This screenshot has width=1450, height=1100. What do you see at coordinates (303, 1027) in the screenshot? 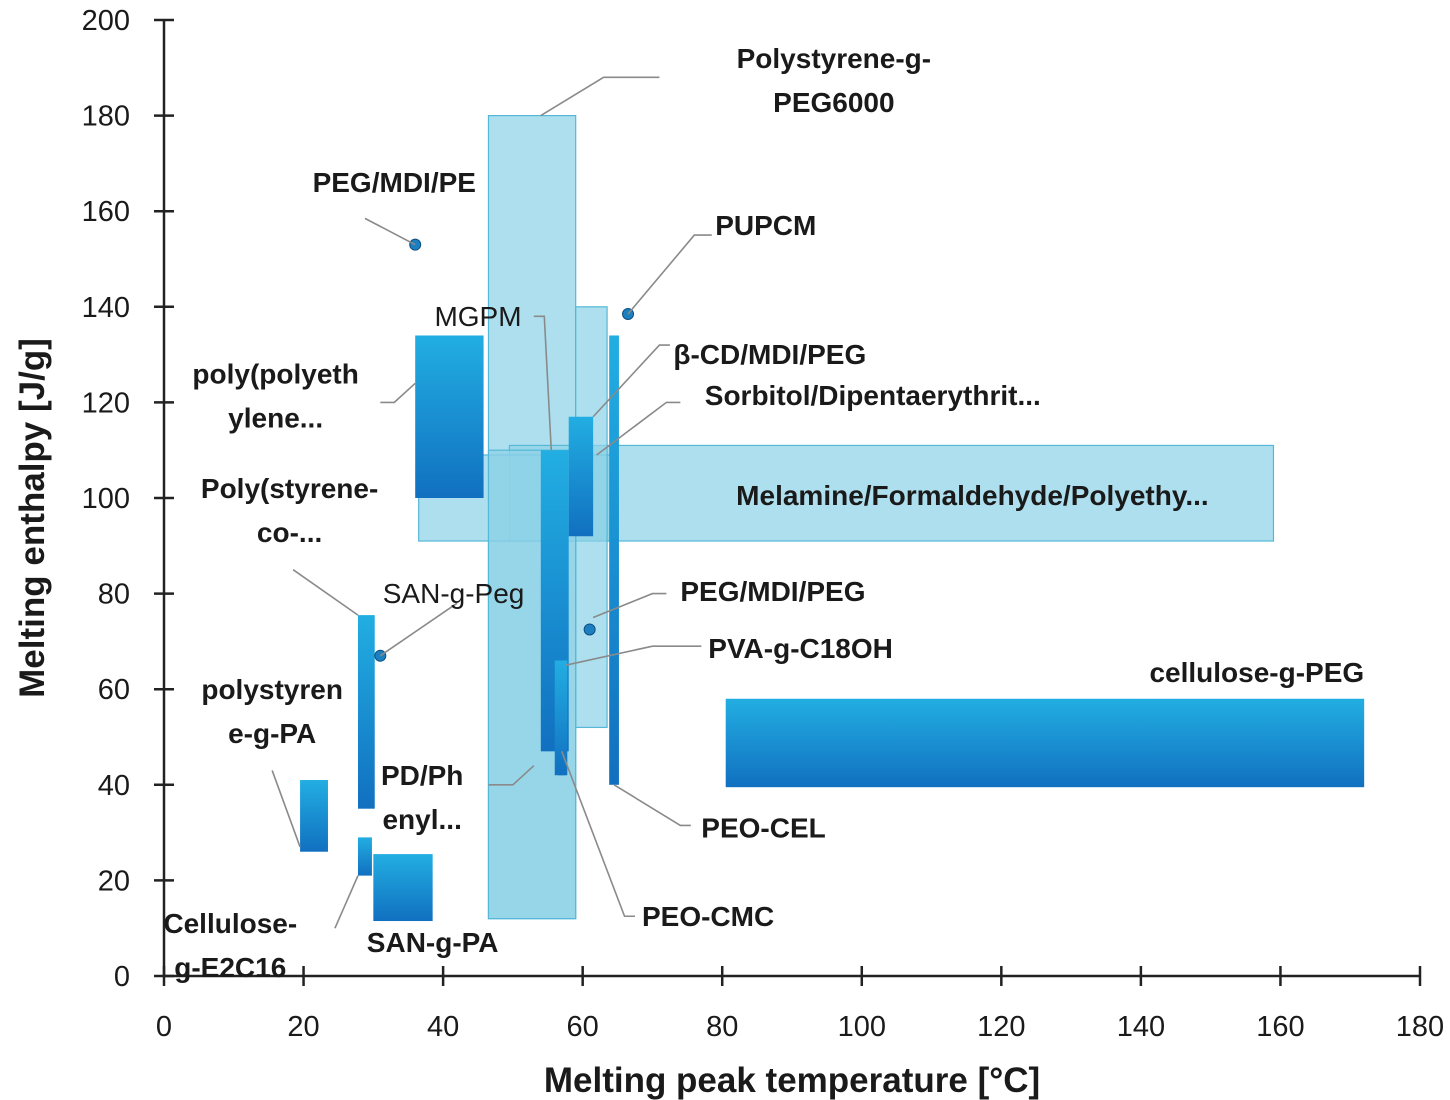
I see `x-tick-label: 20` at bounding box center [303, 1027].